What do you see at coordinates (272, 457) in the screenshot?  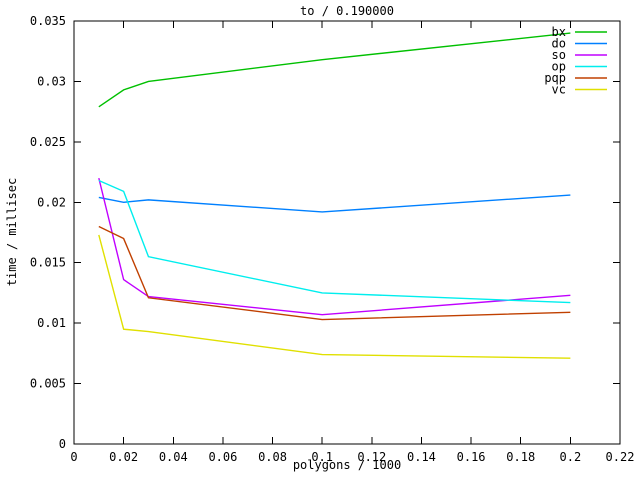 I see `x-tick-label: 0.08` at bounding box center [272, 457].